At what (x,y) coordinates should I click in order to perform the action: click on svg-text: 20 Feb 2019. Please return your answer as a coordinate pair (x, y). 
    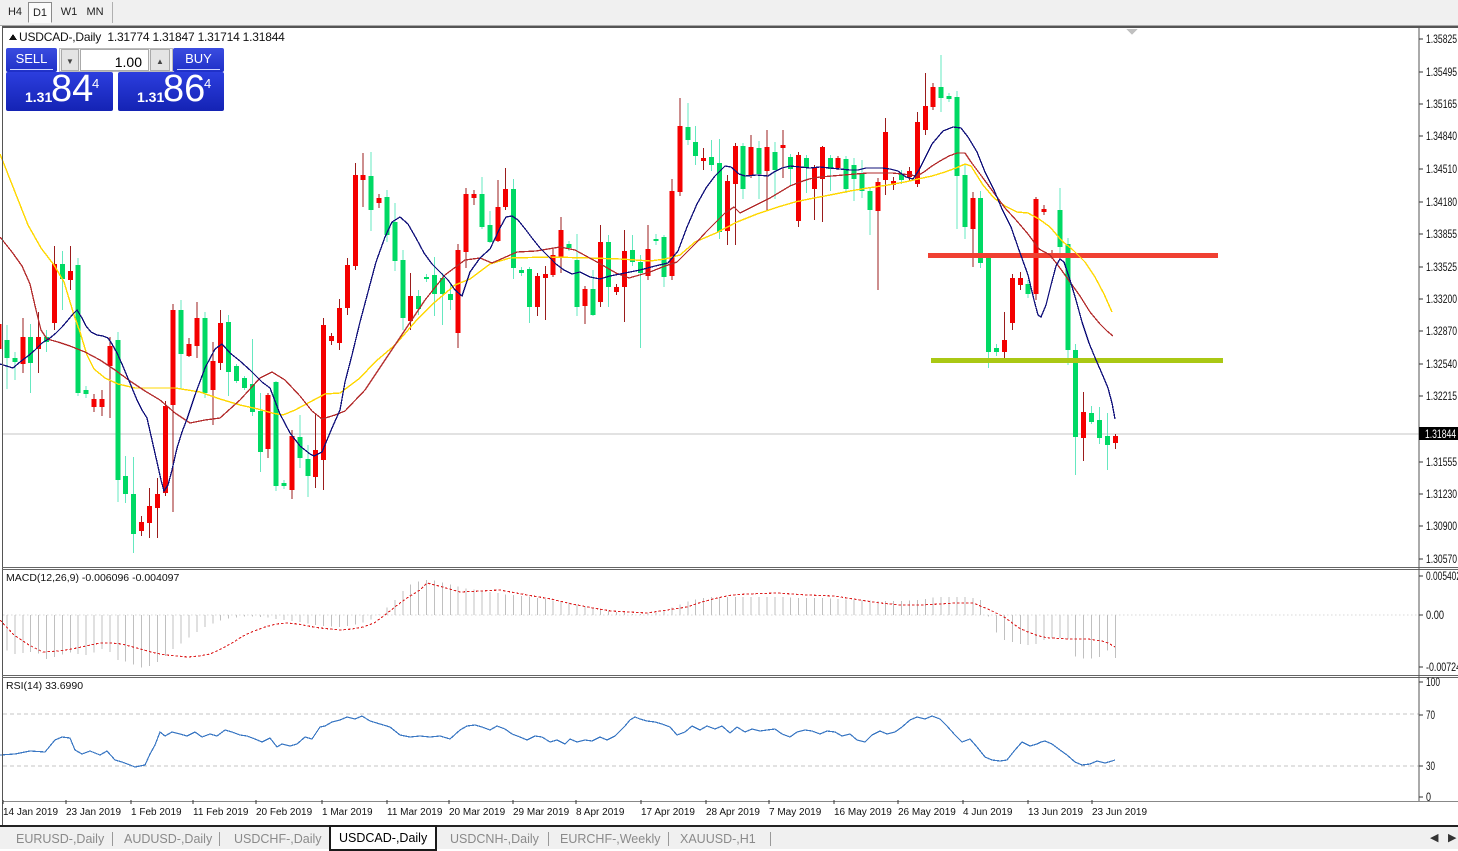
    Looking at the image, I should click on (284, 812).